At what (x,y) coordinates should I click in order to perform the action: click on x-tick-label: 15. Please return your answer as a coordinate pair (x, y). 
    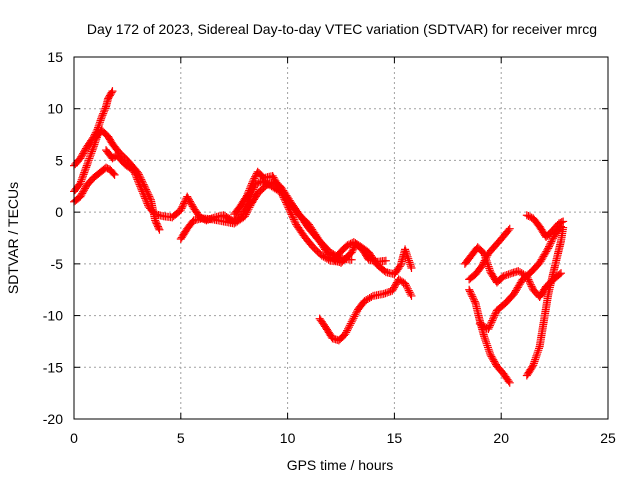
    Looking at the image, I should click on (395, 438).